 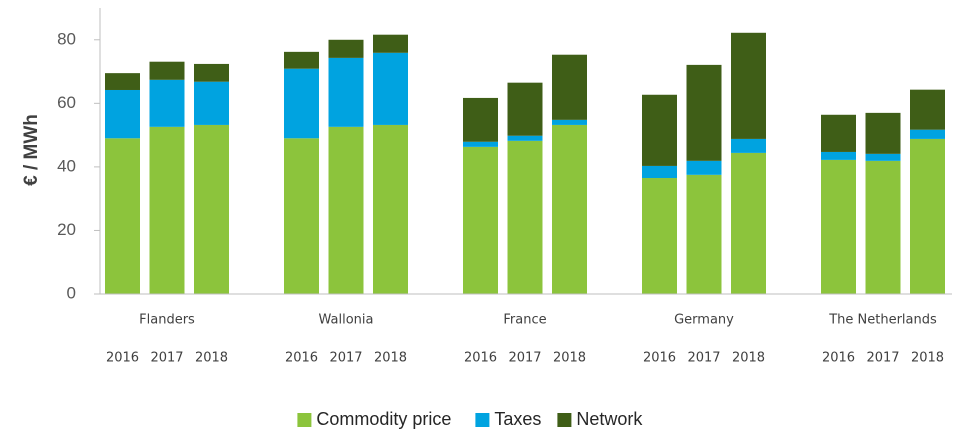 What do you see at coordinates (346, 320) in the screenshot?
I see `group-label: Wallonia` at bounding box center [346, 320].